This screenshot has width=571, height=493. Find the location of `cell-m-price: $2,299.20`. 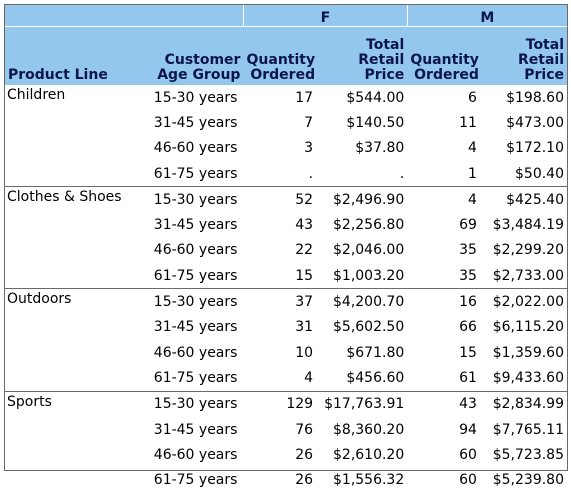

cell-m-price: $2,299.20 is located at coordinates (528, 250).